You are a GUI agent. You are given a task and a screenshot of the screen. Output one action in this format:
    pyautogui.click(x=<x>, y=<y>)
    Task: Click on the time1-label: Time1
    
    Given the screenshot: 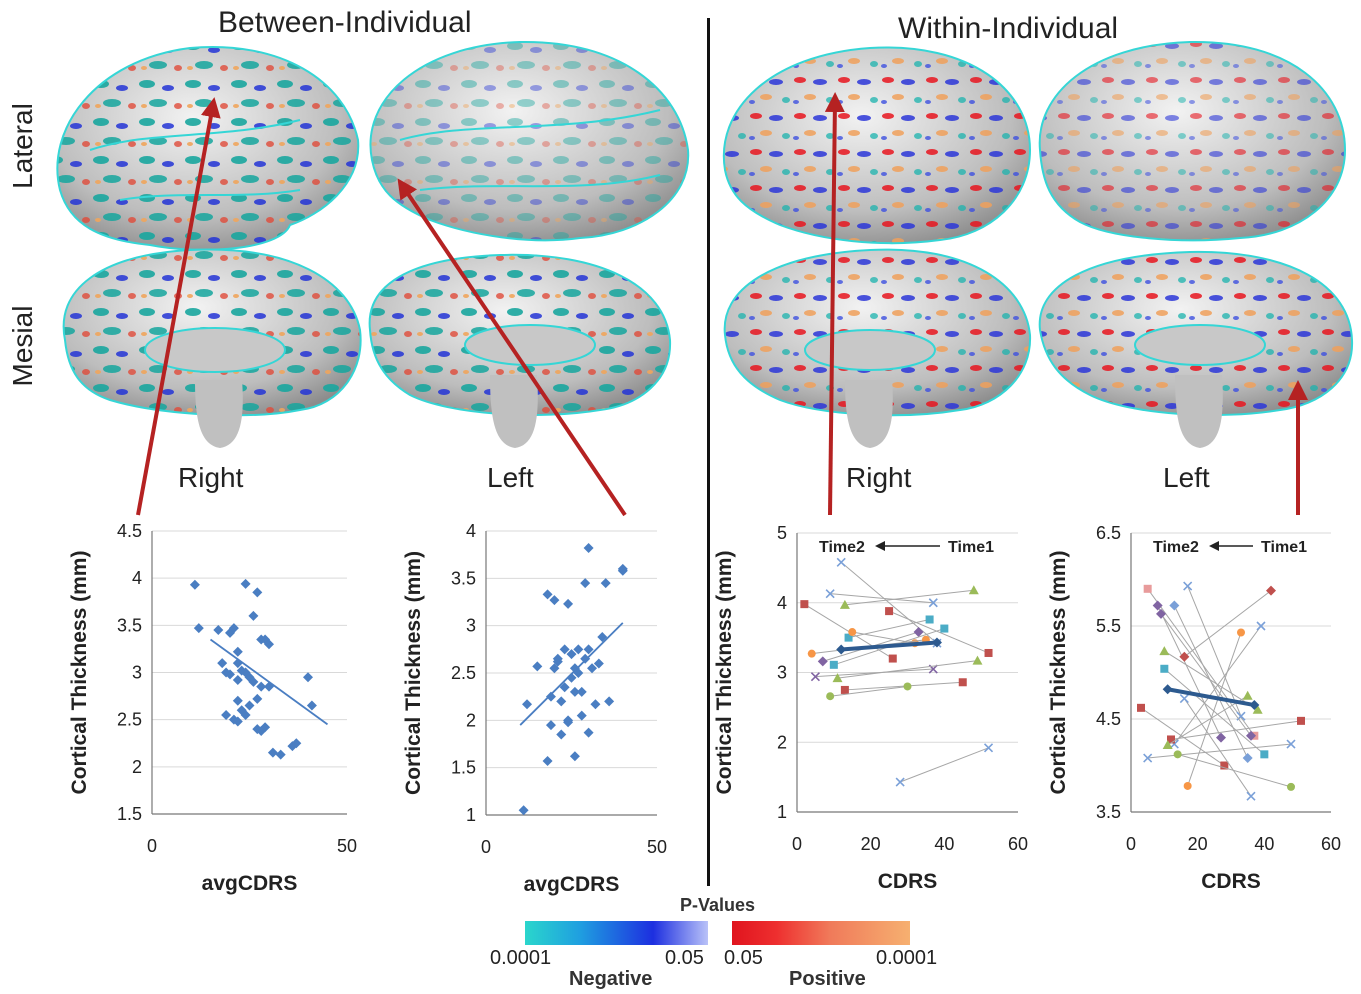 What is the action you would take?
    pyautogui.click(x=971, y=547)
    